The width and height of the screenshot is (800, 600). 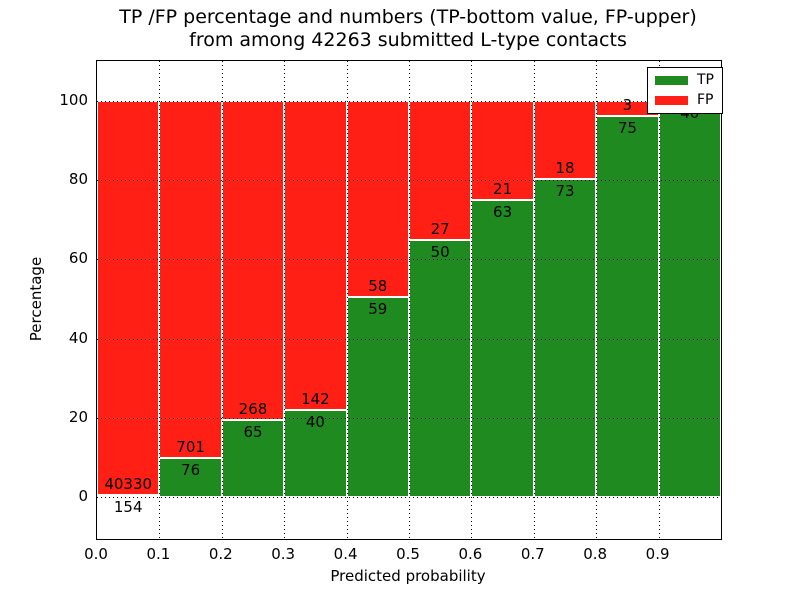 What do you see at coordinates (503, 189) in the screenshot?
I see `bar-fp-count-label: 21` at bounding box center [503, 189].